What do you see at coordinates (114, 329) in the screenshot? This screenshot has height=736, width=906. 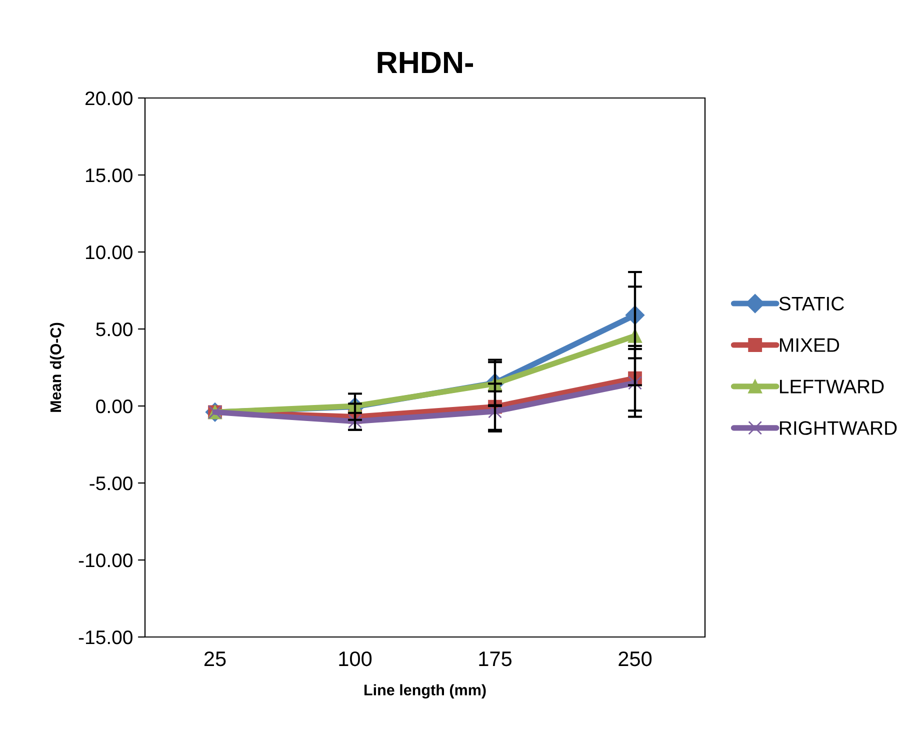 I see `y-tick-label: 5.00` at bounding box center [114, 329].